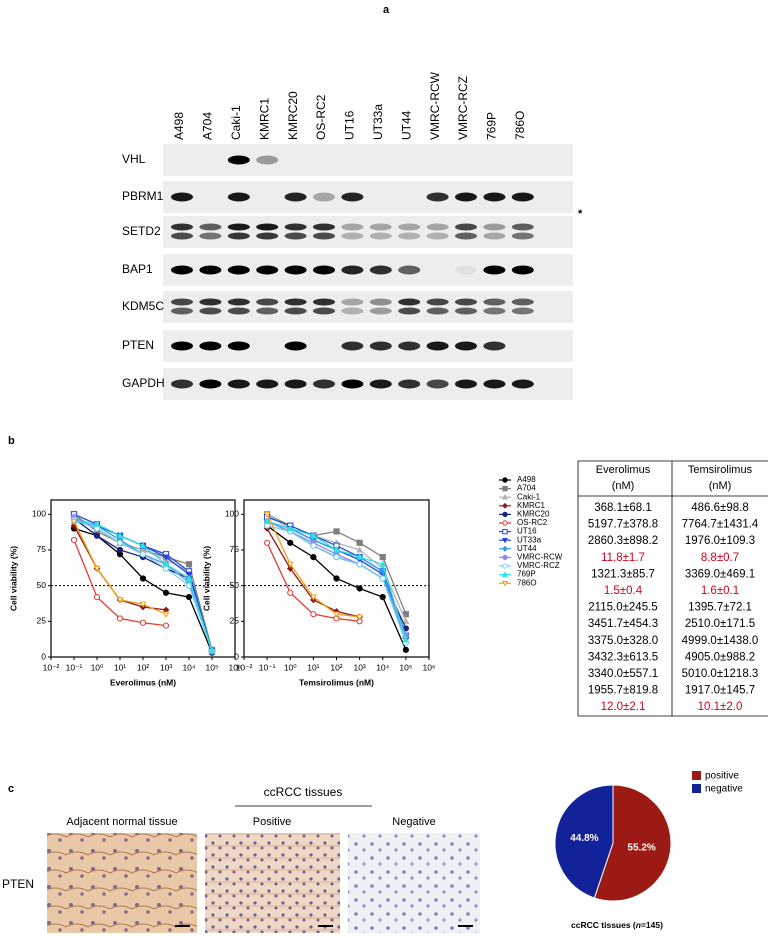 The image size is (768, 938). What do you see at coordinates (622, 608) in the screenshot?
I see `table-cell: 2115.0±245.5` at bounding box center [622, 608].